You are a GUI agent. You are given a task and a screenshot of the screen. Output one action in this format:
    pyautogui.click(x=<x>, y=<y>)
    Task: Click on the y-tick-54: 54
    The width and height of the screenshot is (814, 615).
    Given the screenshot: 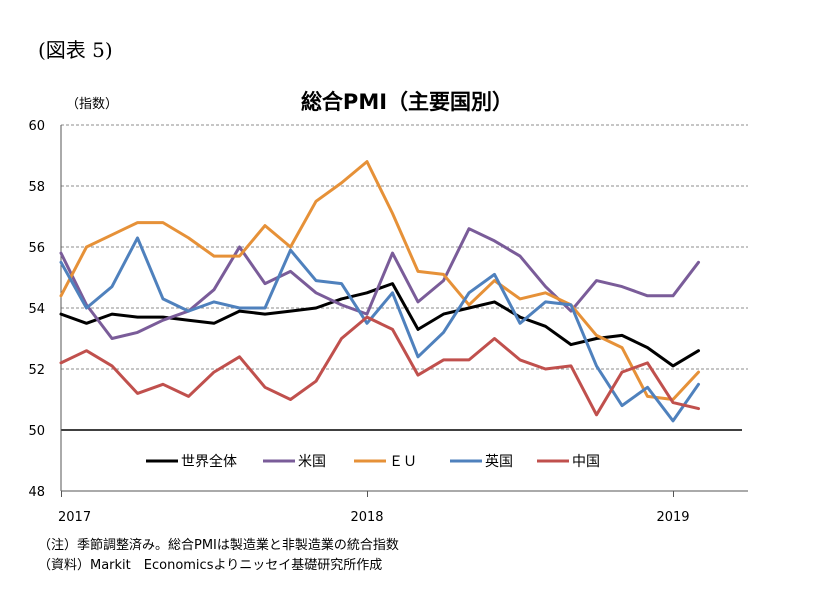 What is the action you would take?
    pyautogui.click(x=36, y=309)
    